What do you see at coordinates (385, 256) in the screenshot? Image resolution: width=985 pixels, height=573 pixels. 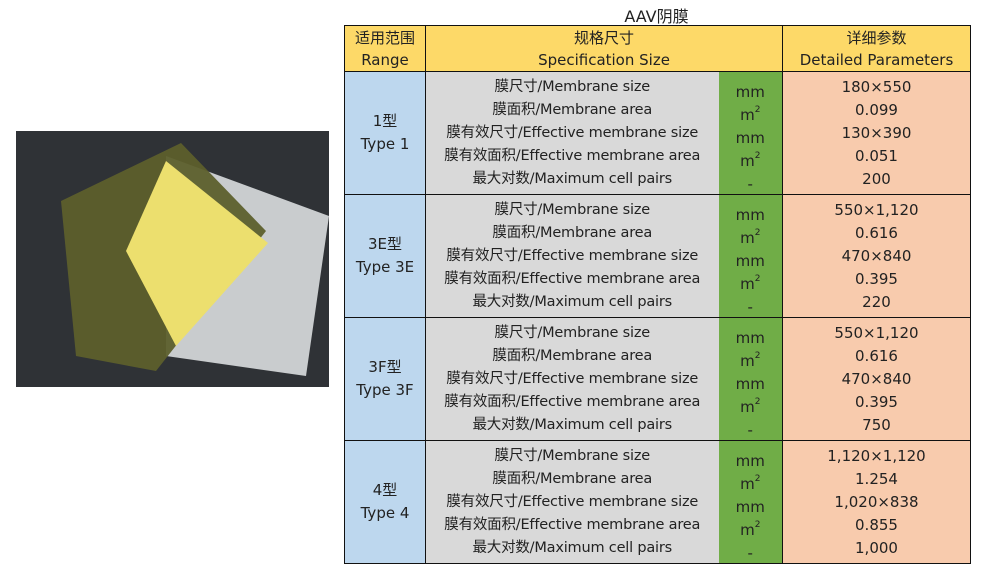 I see `range-cell: 3E型 Type 3E` at bounding box center [385, 256].